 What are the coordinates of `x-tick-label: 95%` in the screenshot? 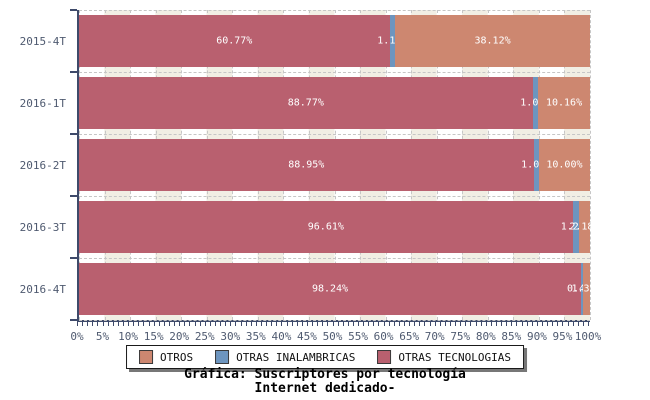 It's located at (562, 336).